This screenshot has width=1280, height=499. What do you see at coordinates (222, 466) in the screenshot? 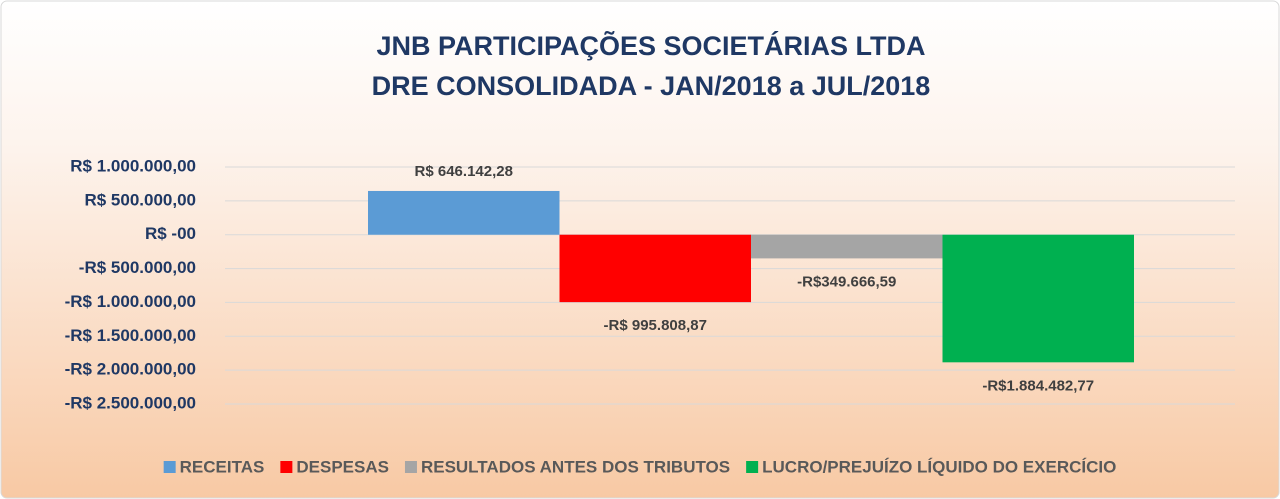
I see `legend-label: RECEITAS` at bounding box center [222, 466].